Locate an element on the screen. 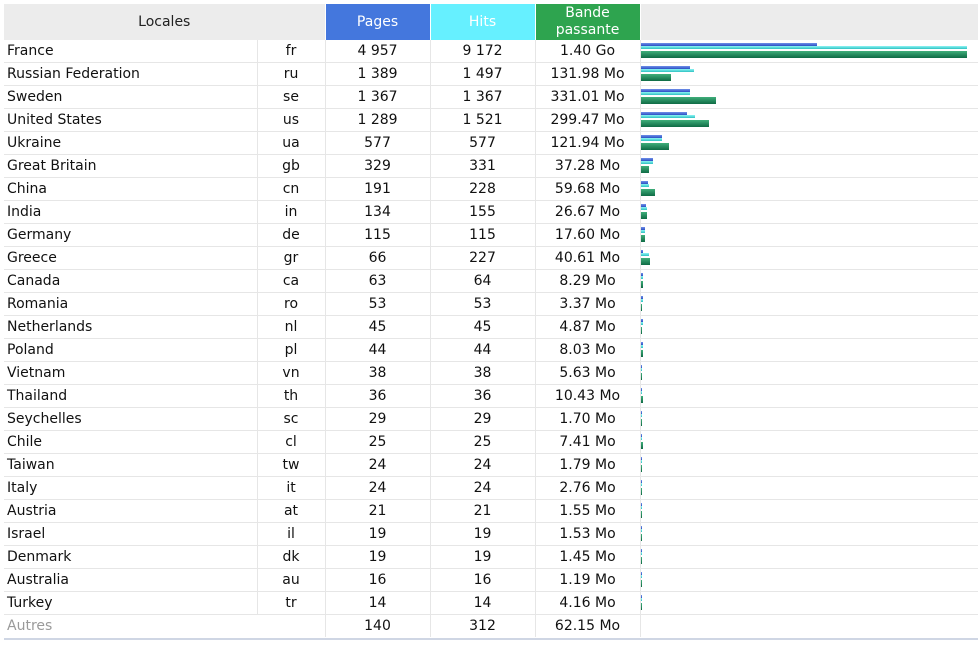 The width and height of the screenshot is (978, 646). hits-value: 155 is located at coordinates (483, 212).